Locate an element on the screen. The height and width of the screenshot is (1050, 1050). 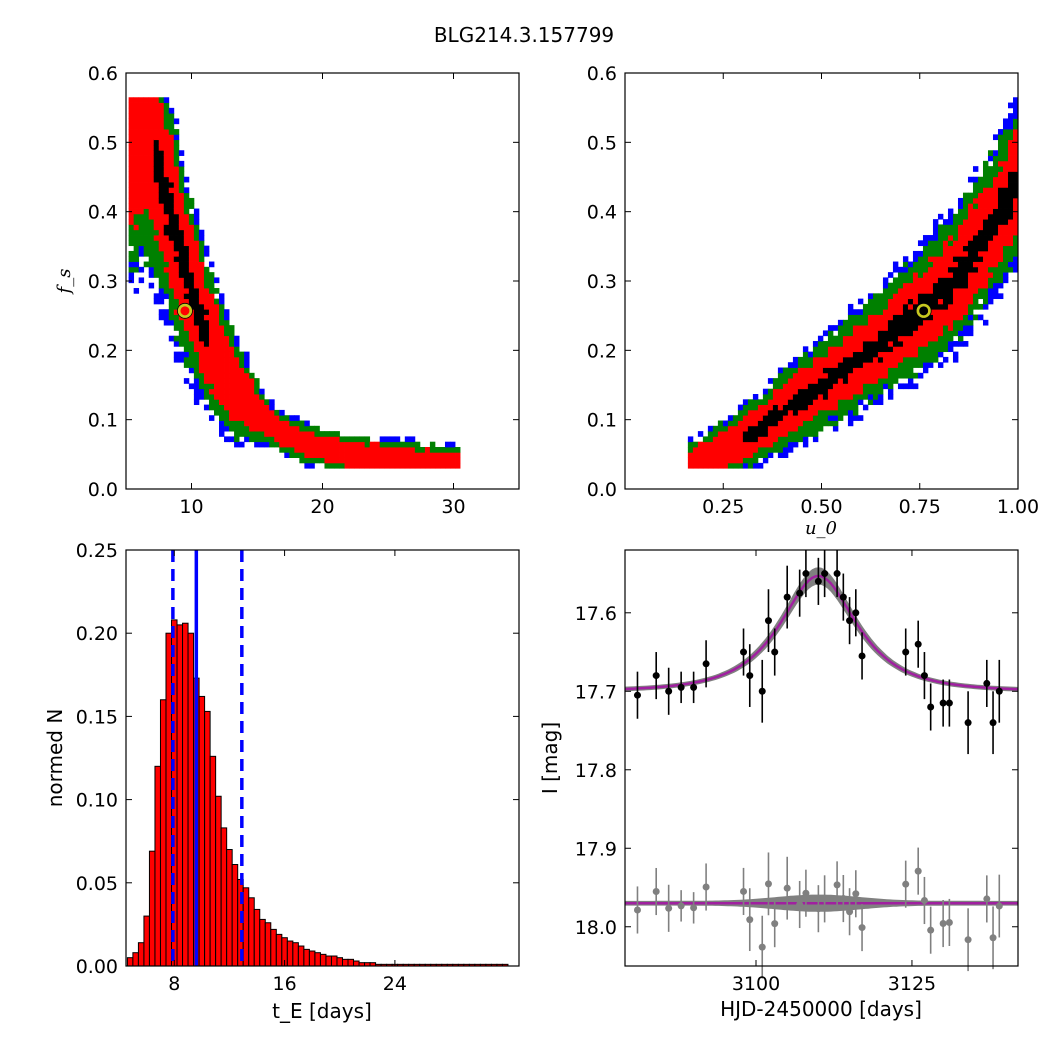
0-x-tick-label: 30 is located at coordinates (453, 507).